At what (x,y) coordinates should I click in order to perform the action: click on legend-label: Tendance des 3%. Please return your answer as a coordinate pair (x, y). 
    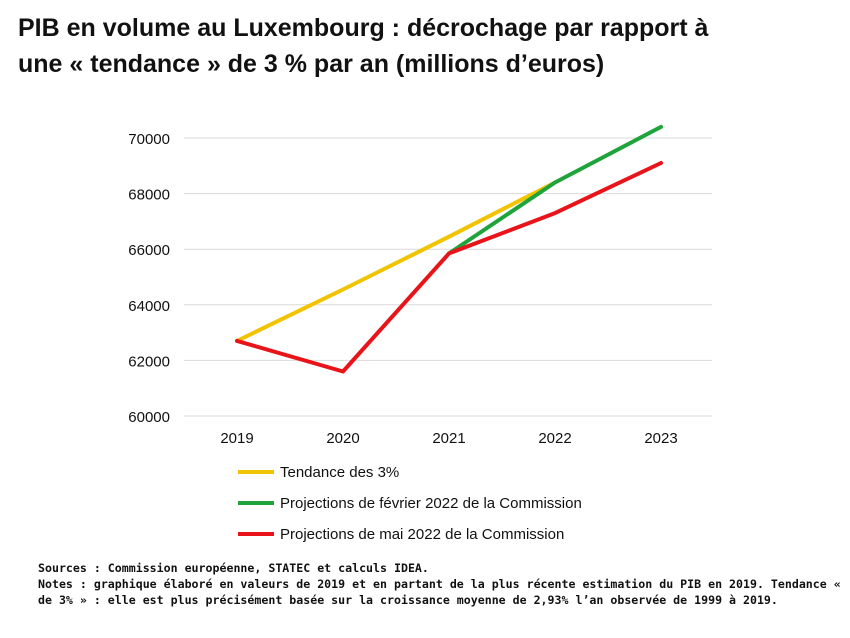
    Looking at the image, I should click on (339, 472).